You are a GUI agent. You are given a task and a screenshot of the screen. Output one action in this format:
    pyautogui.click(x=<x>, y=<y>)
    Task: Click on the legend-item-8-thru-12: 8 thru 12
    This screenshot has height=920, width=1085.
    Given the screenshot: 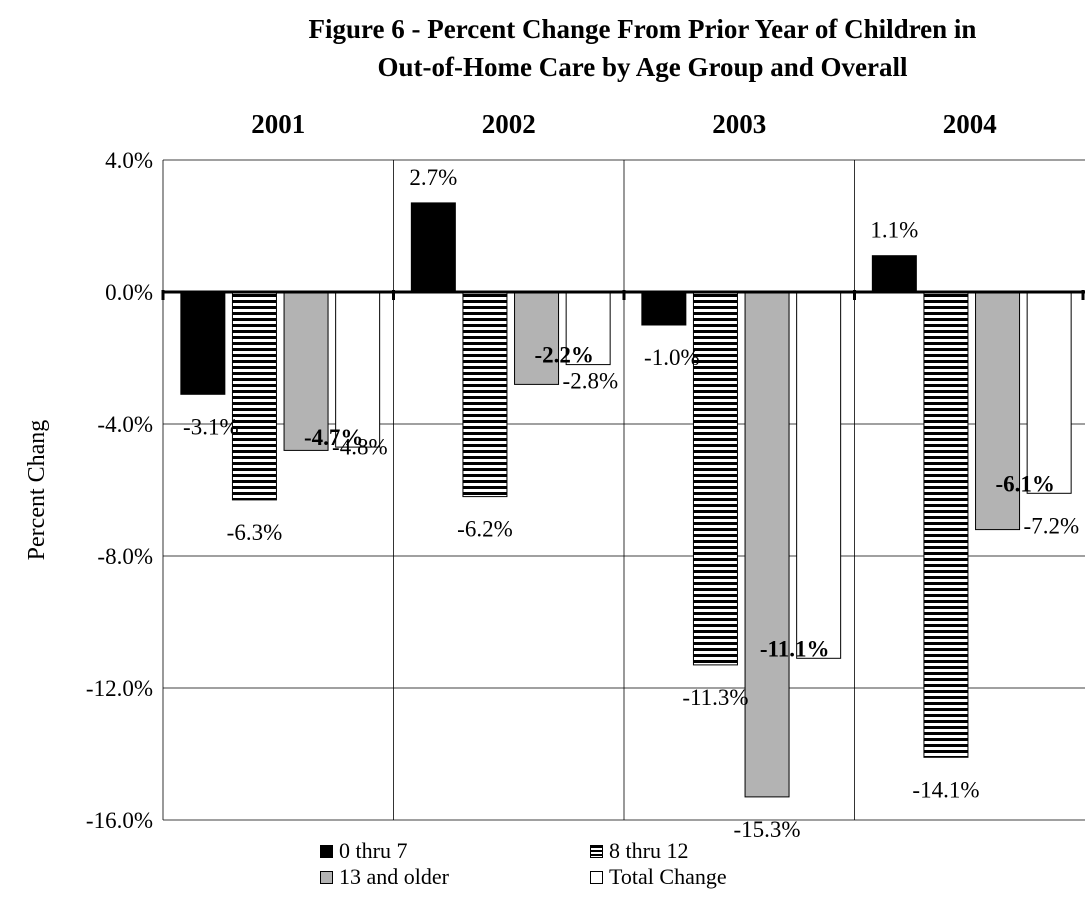 What is the action you would take?
    pyautogui.click(x=715, y=851)
    